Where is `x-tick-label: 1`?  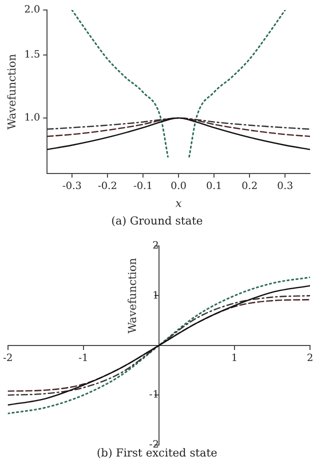 x-tick-label: 1 is located at coordinates (234, 358).